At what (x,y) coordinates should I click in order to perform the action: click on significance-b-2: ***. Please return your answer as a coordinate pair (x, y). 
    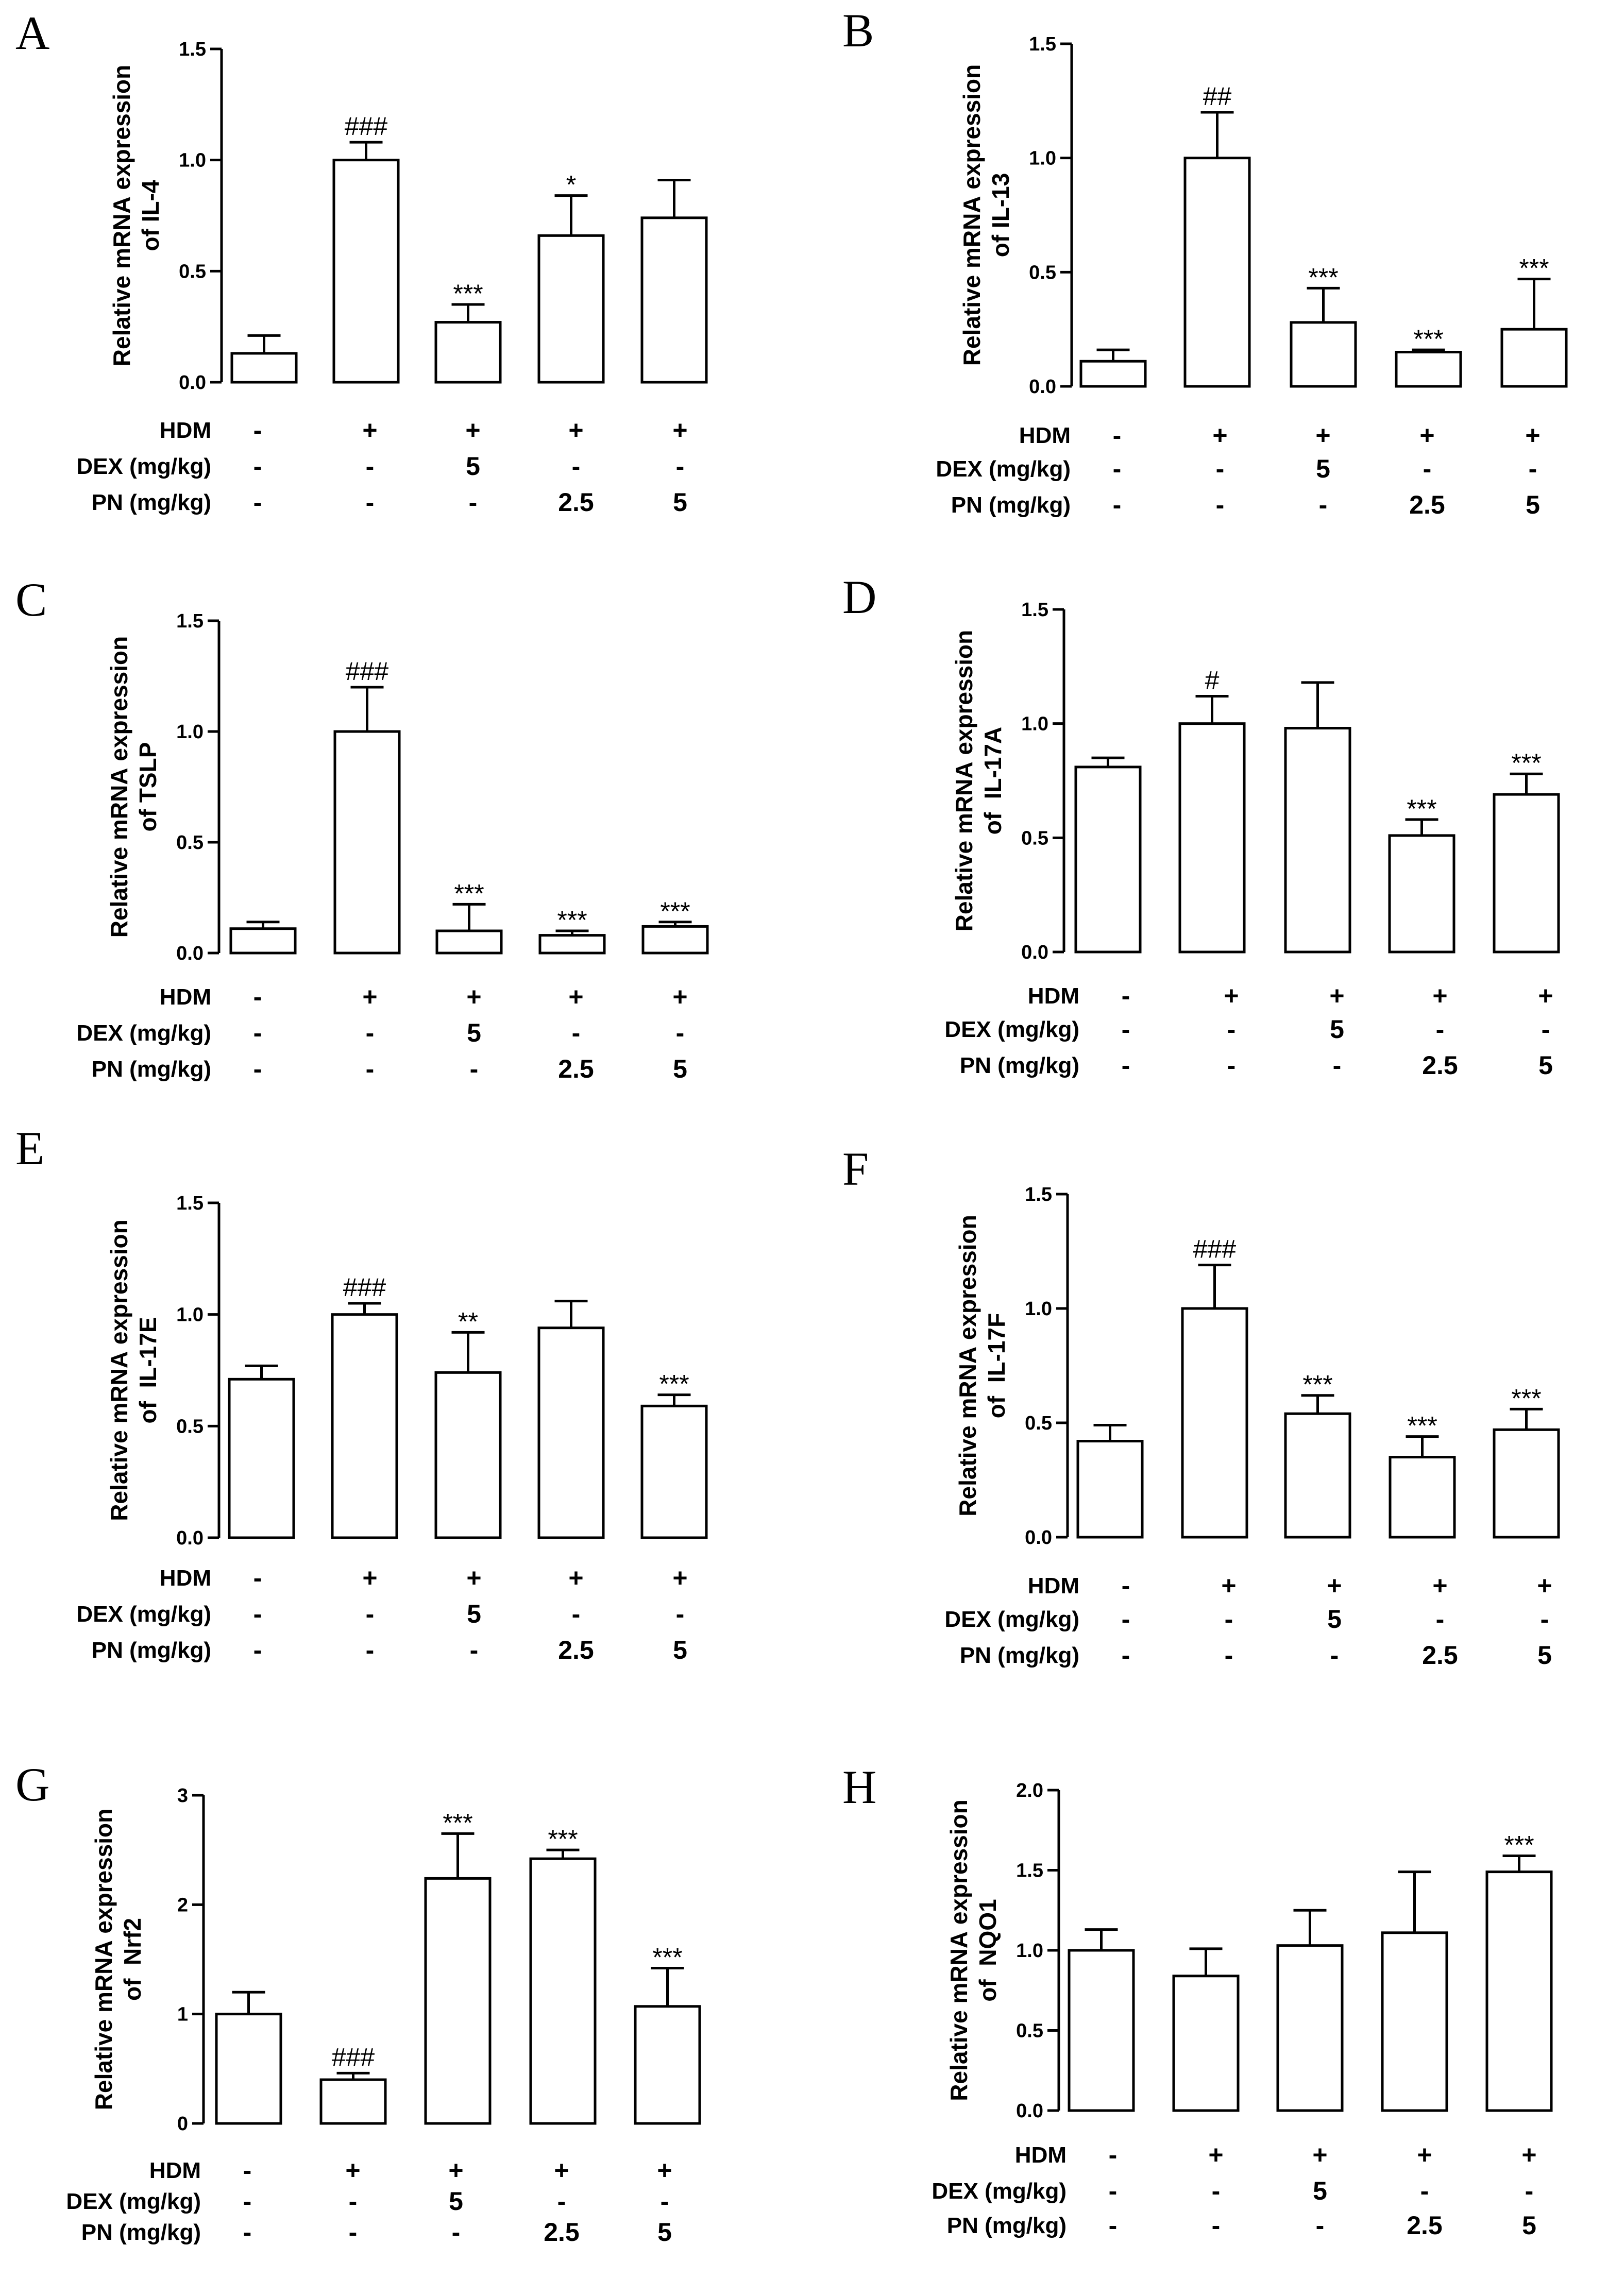
    Looking at the image, I should click on (1323, 277).